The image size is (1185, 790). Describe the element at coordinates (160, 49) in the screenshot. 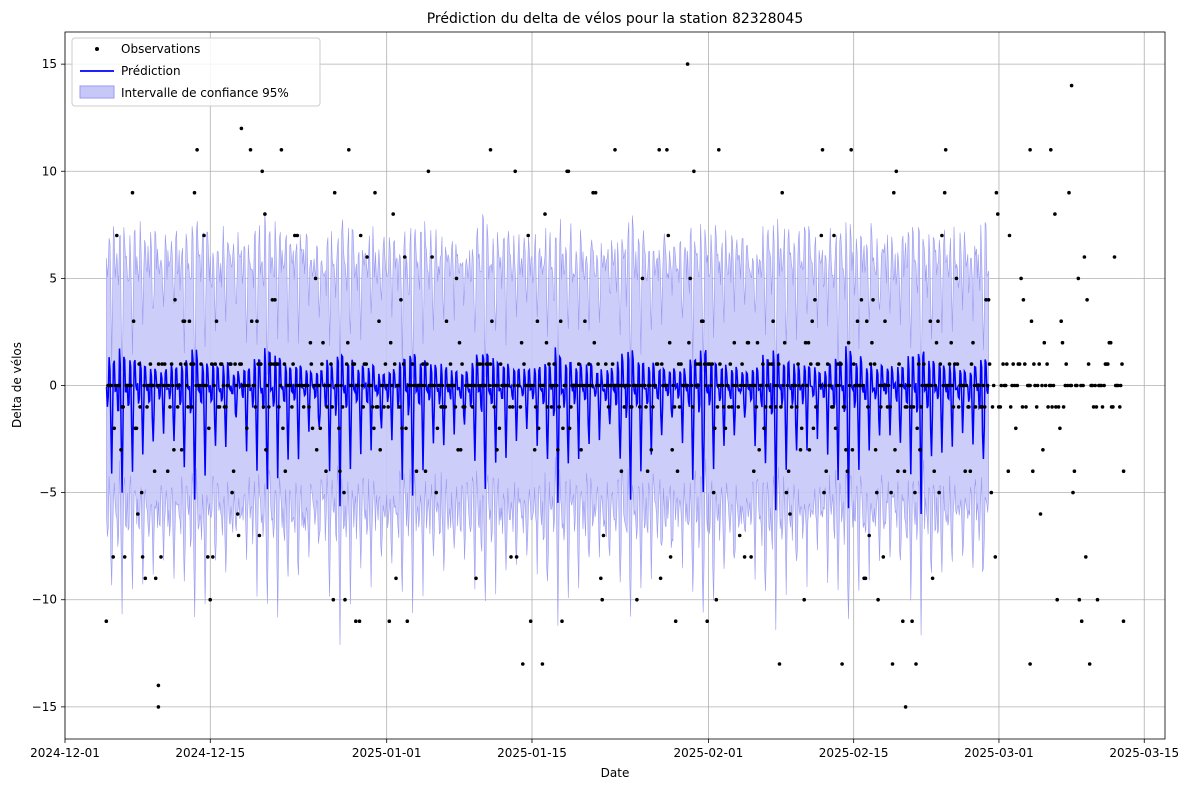

I see `legend-observations-label: Observations` at that location.